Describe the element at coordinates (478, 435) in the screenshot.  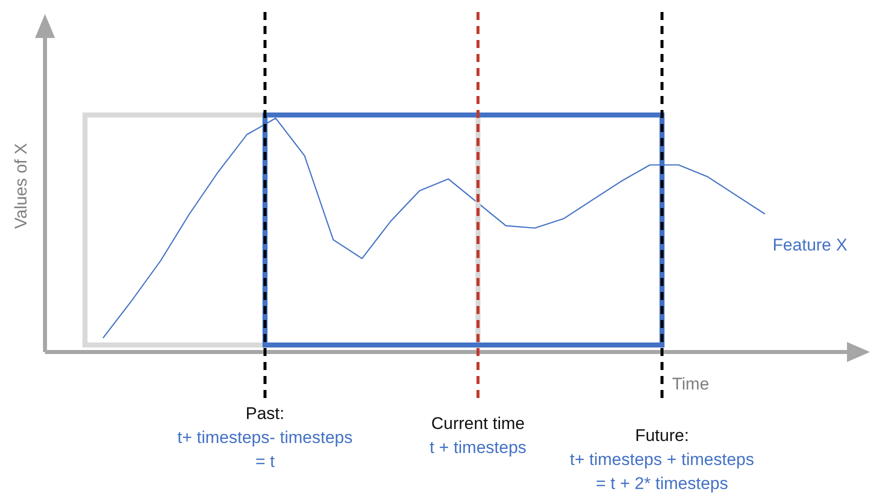
I see `text: Current time t + timesteps` at that location.